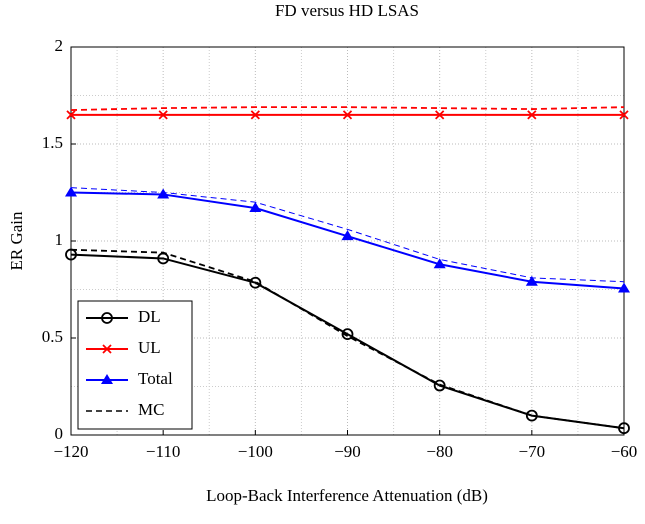 The image size is (645, 524). Describe the element at coordinates (16, 241) in the screenshot. I see `y-axis-label: ER Gain` at that location.